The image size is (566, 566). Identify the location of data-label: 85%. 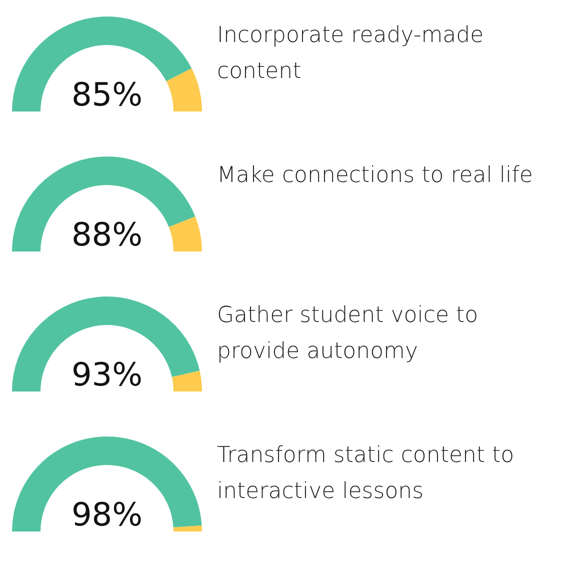
(107, 95).